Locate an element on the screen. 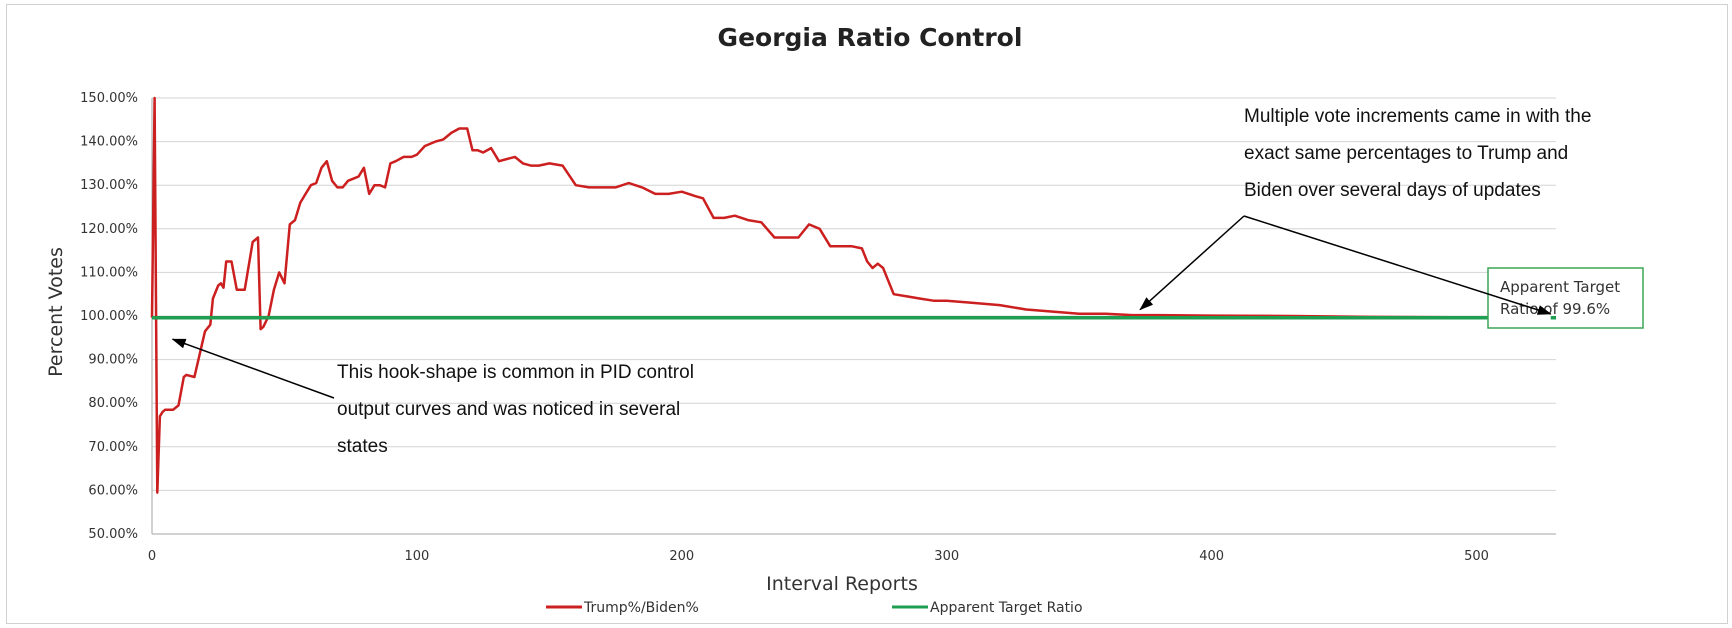  x-tick-label: 300 is located at coordinates (946, 556).